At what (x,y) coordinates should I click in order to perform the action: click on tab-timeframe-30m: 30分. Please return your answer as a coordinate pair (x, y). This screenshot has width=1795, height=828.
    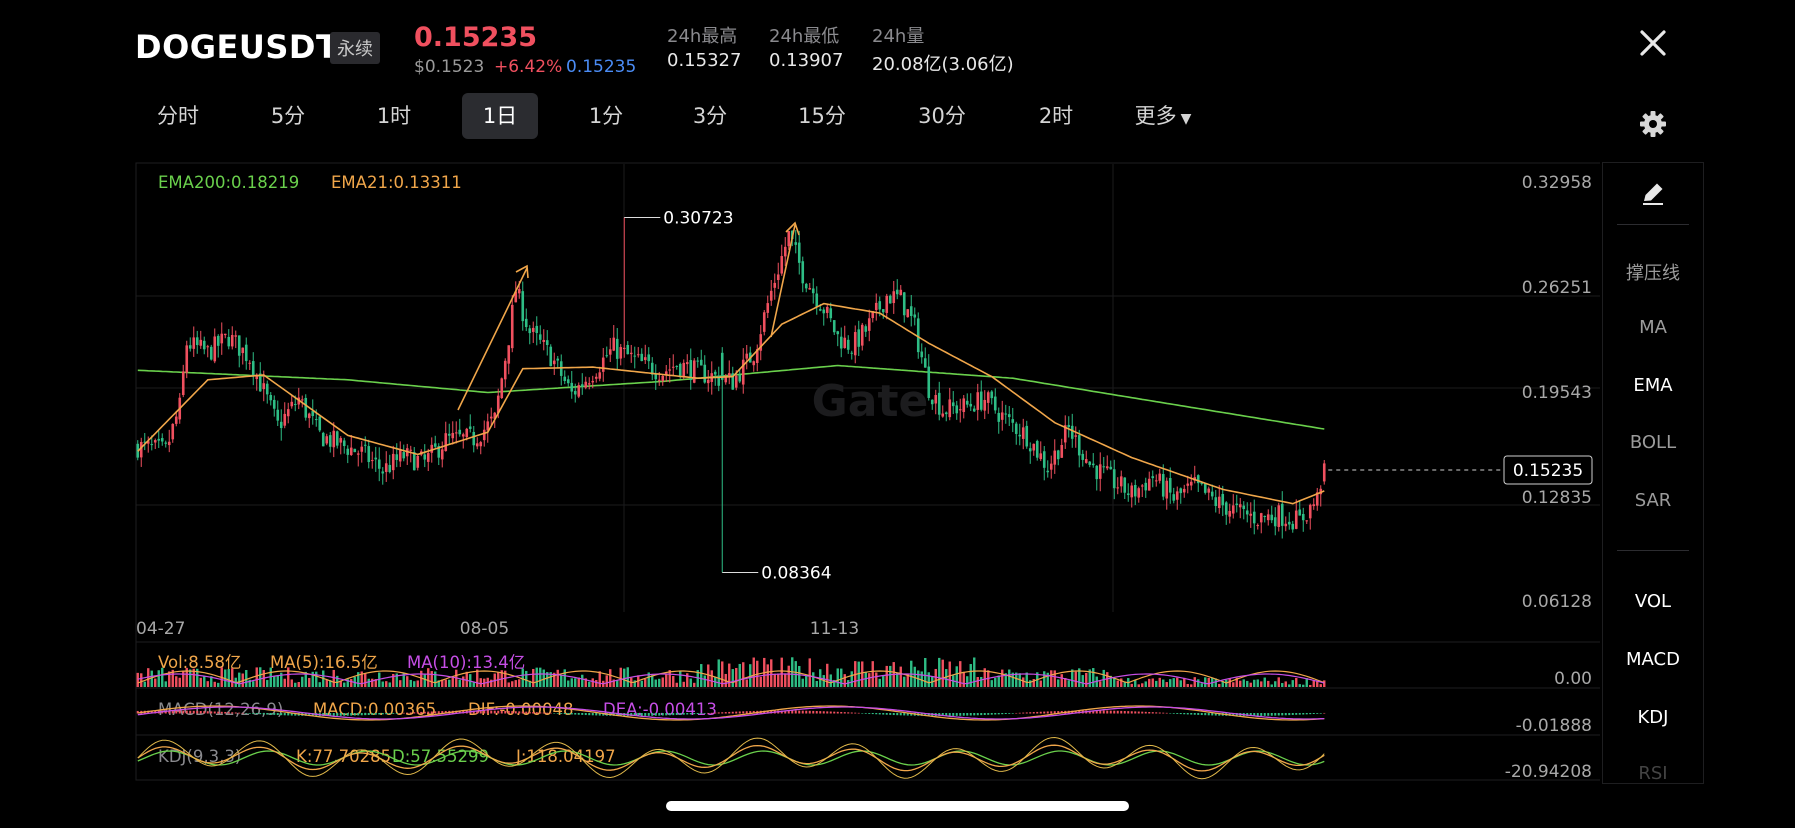
    Looking at the image, I should click on (942, 116).